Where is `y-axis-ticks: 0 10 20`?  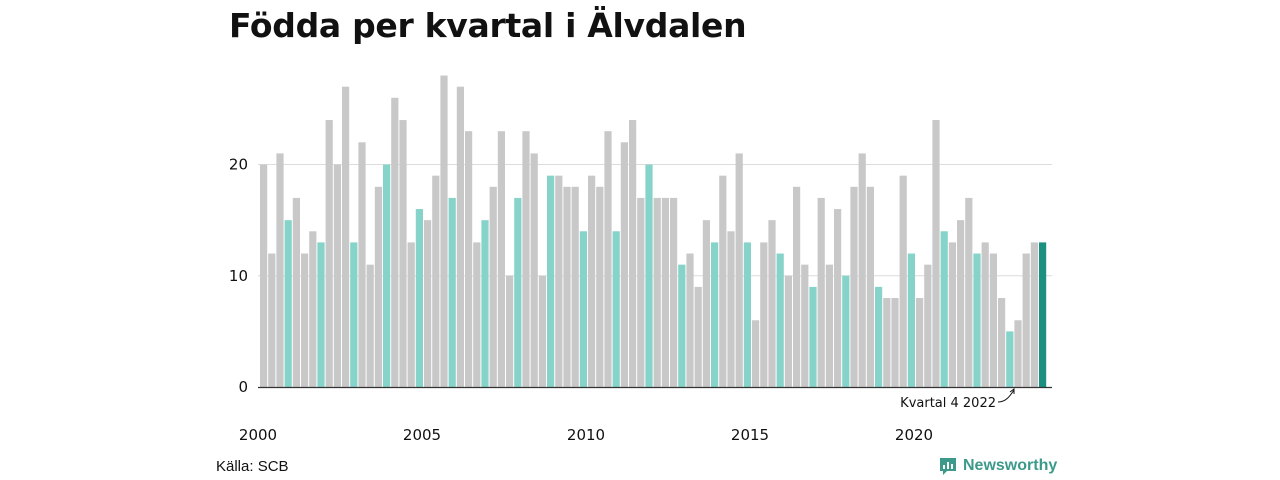
y-axis-ticks: 0 10 20 is located at coordinates (238, 276).